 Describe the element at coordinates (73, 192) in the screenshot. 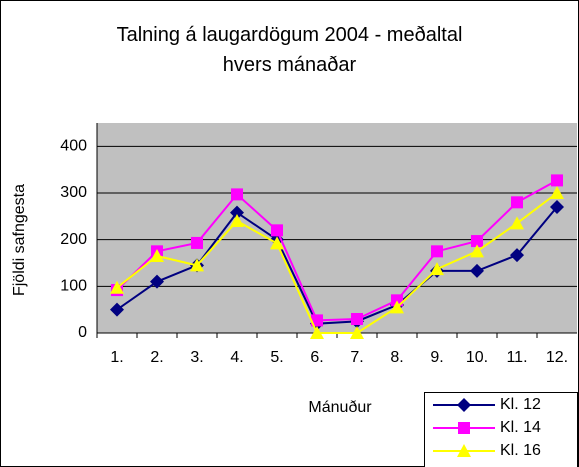

I see `y-tick-label: 300` at that location.